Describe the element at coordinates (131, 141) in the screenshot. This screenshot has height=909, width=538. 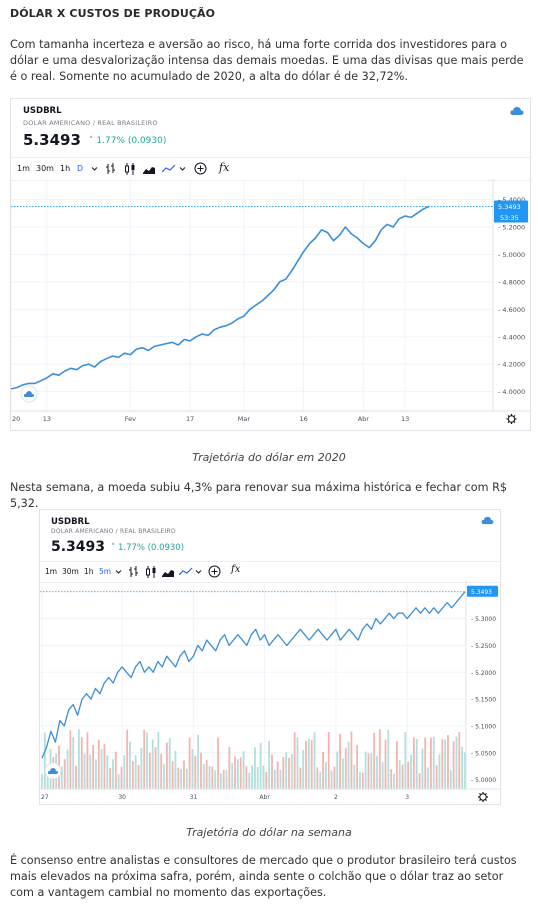
I see `chart-change-value: 1.77% (0.0930)` at that location.